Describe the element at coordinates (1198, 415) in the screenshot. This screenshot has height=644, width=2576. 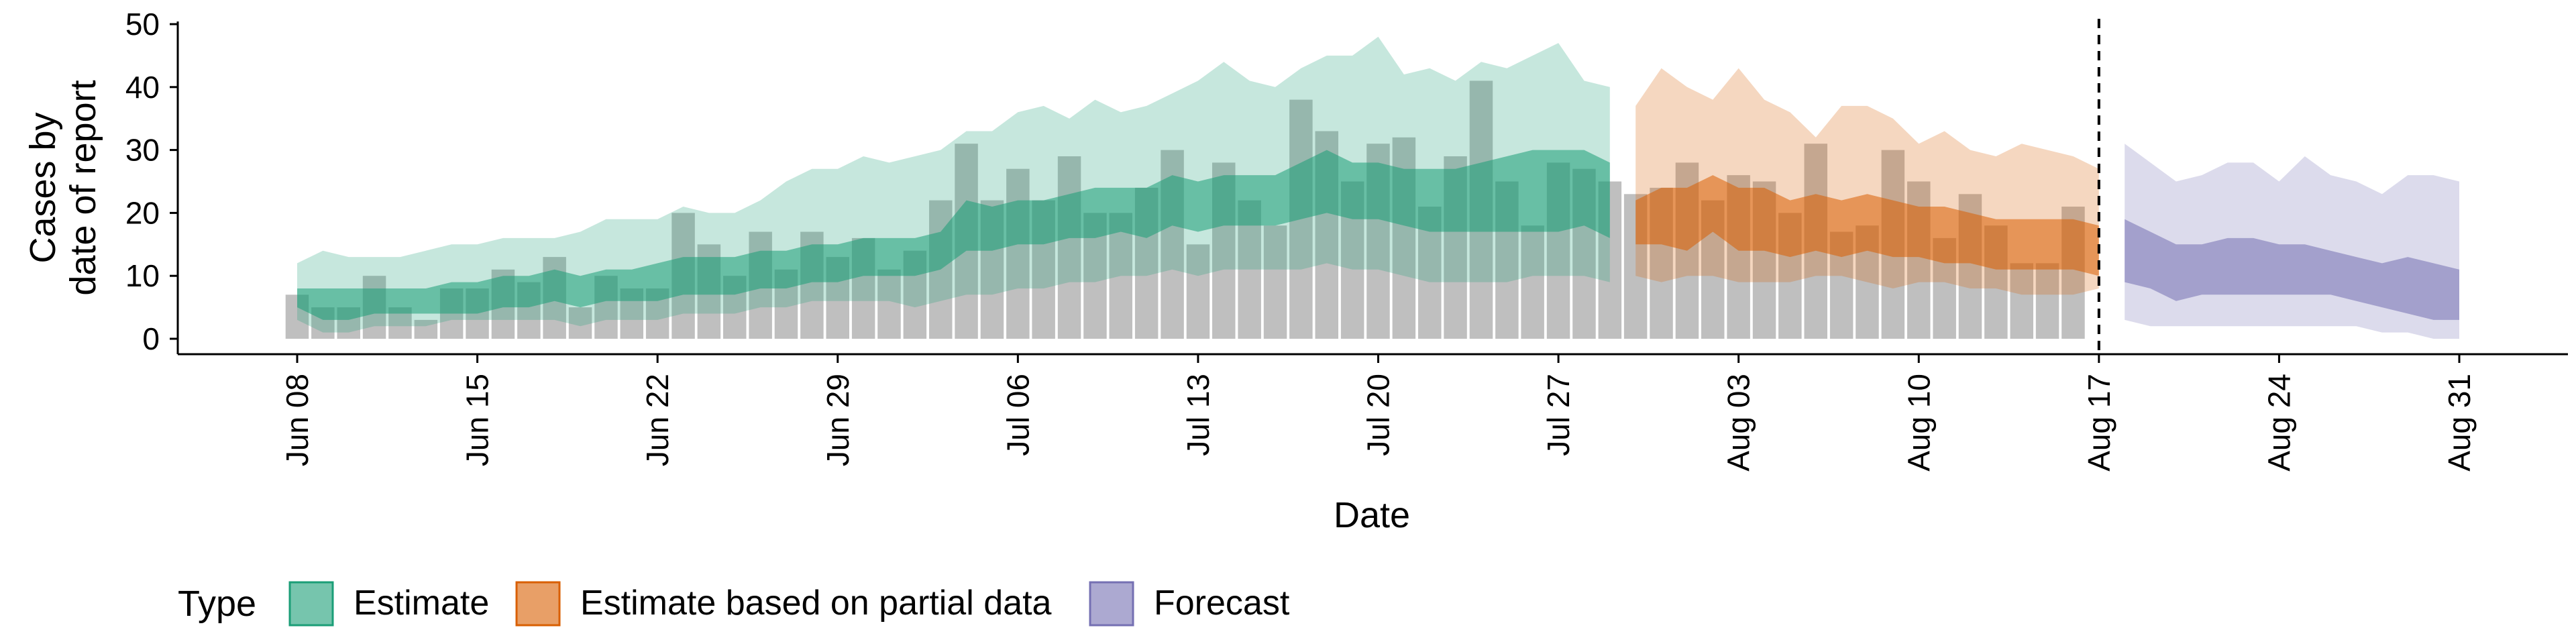
I see `x-tick-label: Jul 13` at that location.